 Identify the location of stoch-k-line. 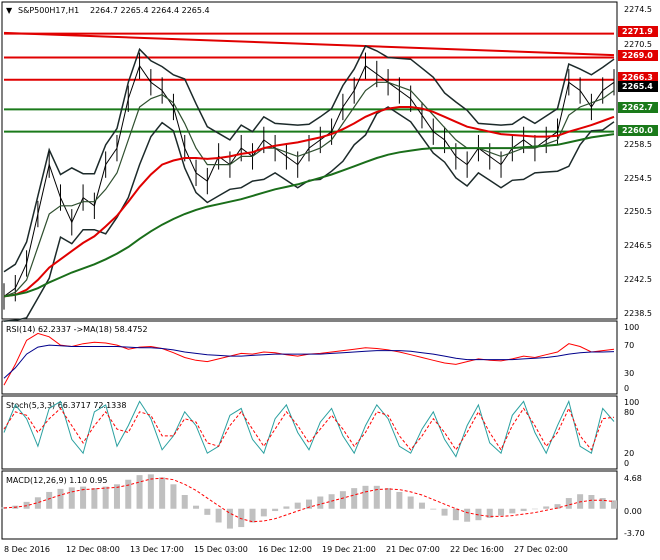
(309, 428).